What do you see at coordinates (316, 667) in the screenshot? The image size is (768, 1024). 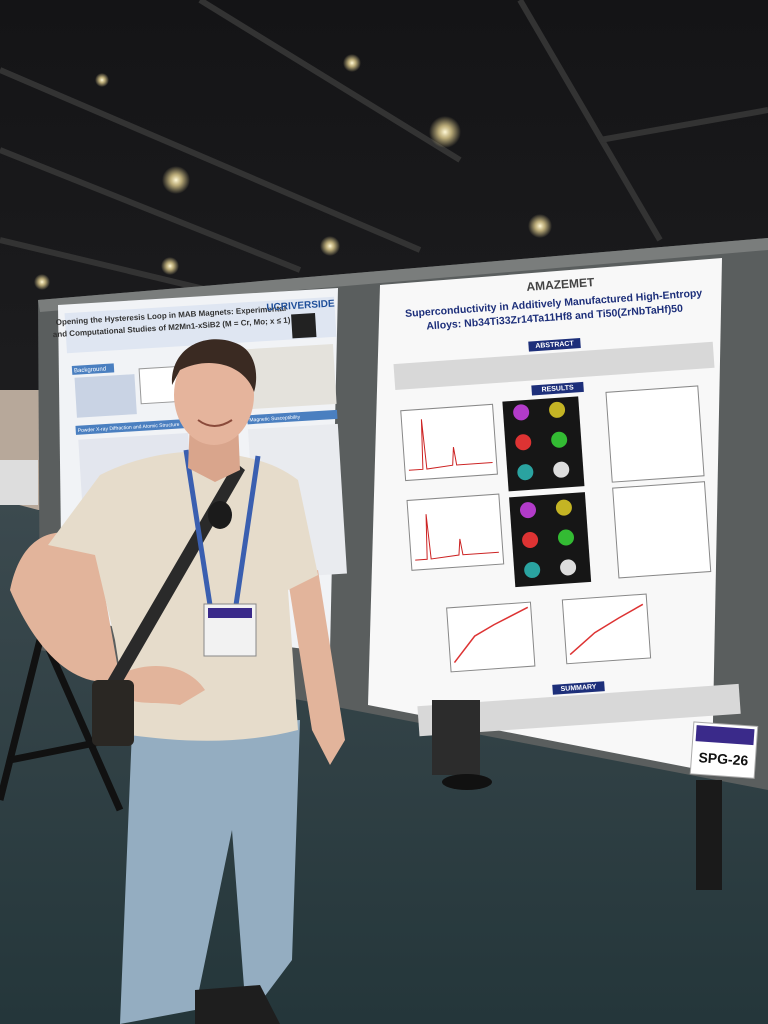 I see `right-arm` at bounding box center [316, 667].